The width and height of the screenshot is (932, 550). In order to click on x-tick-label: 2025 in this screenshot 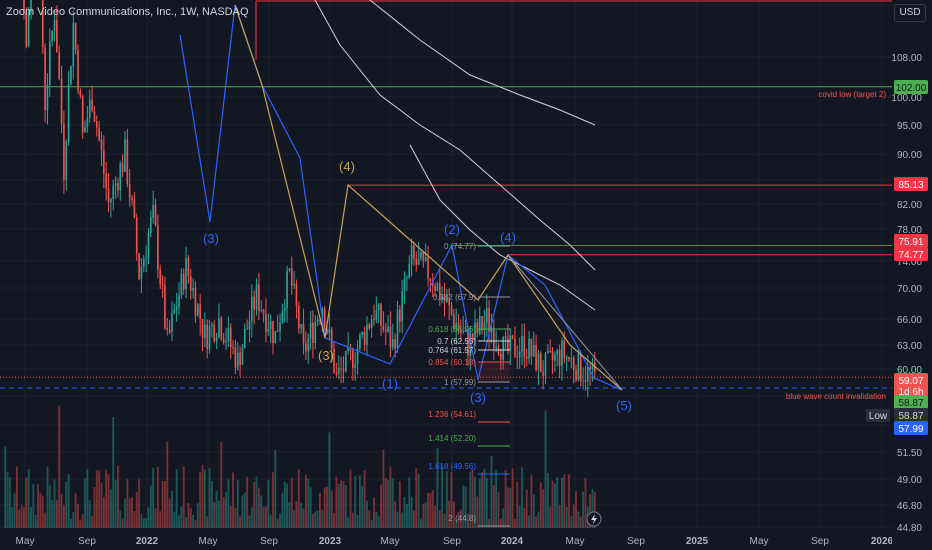, I will do `click(697, 541)`.